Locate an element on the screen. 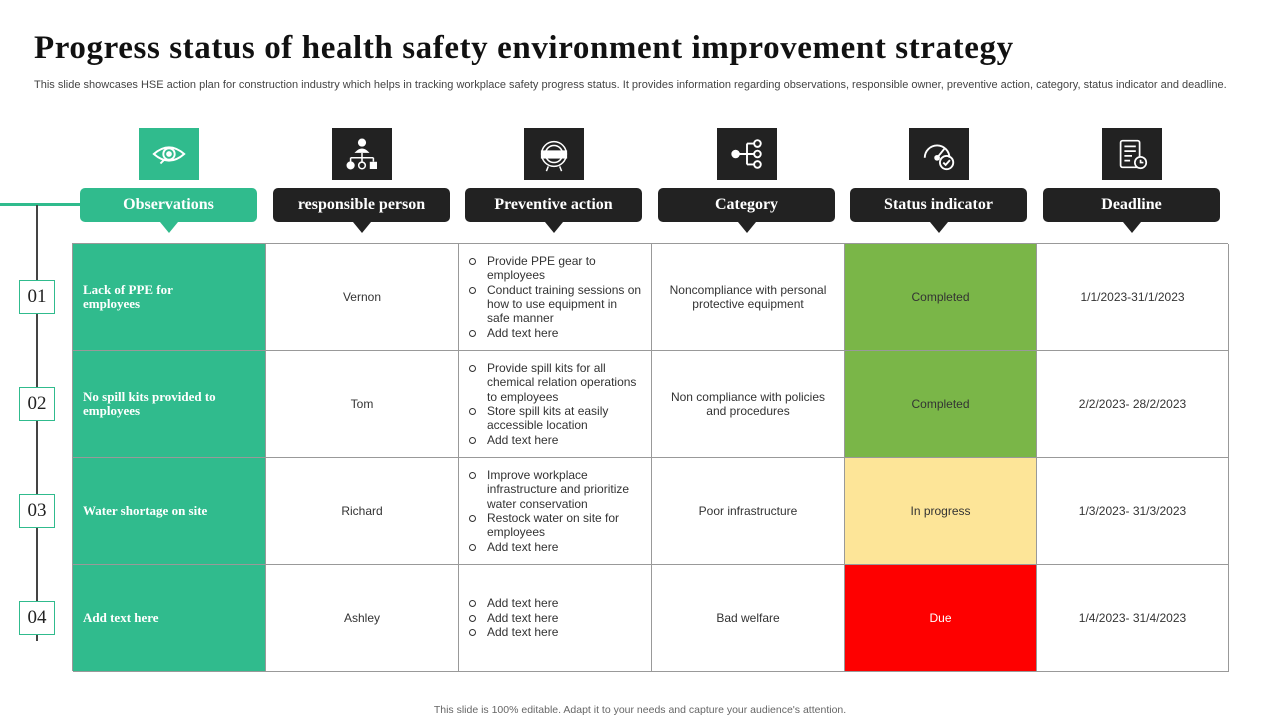 This screenshot has width=1280, height=720. header-category: Category is located at coordinates (746, 210).